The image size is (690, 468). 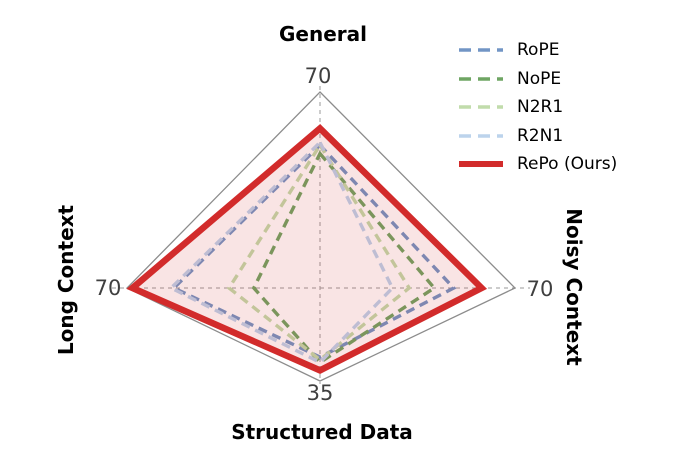 I want to click on tick-label-long-max: 70, so click(x=108, y=288).